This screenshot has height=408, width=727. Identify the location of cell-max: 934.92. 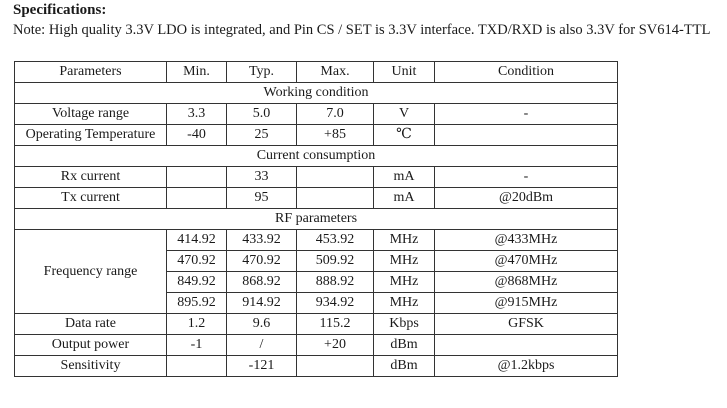
(335, 303).